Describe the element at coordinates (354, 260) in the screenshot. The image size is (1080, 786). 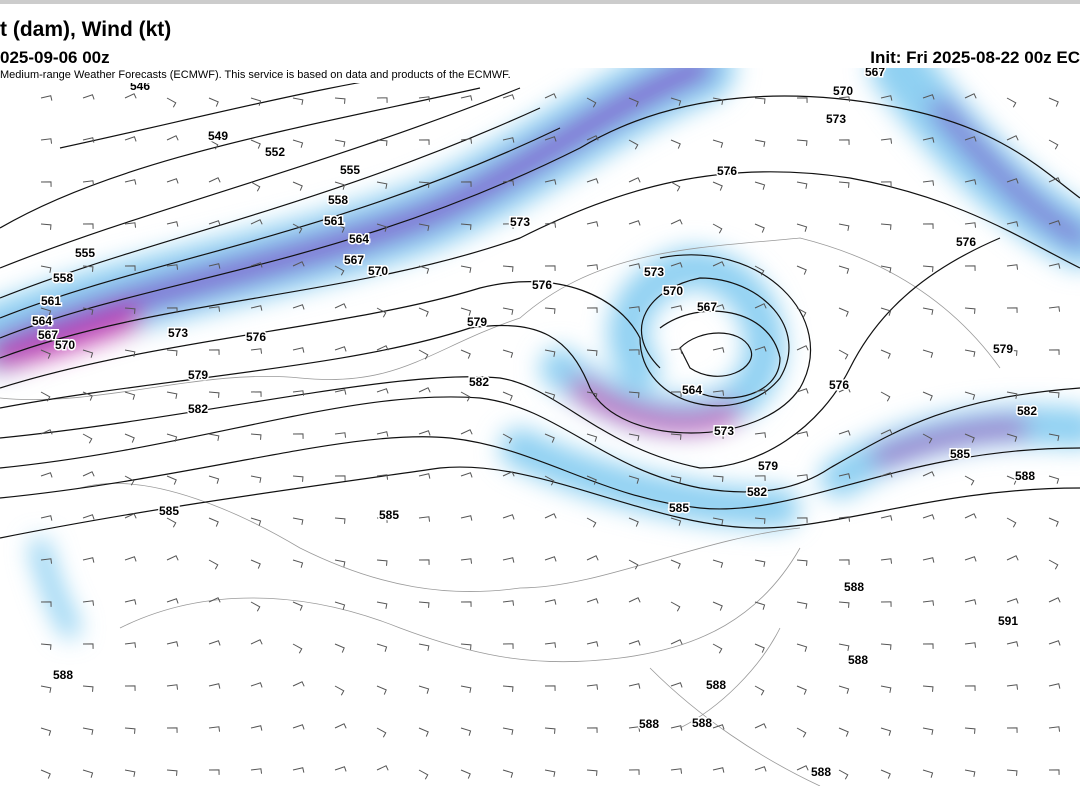
I see `contour-label: 567` at that location.